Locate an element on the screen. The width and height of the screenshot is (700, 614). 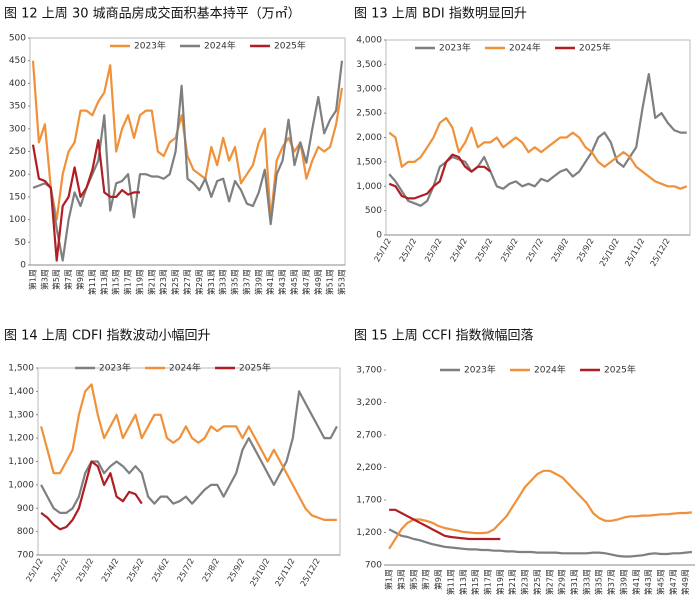
x-tick-label: 第15周 is located at coordinates (116, 282).